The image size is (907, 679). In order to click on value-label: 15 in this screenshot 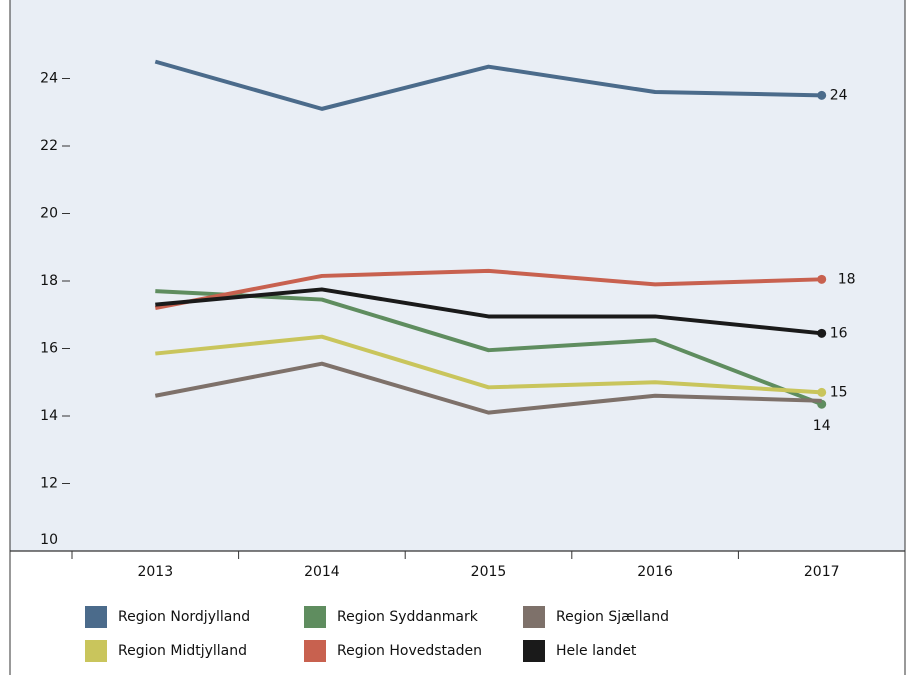, I will do `click(839, 392)`.